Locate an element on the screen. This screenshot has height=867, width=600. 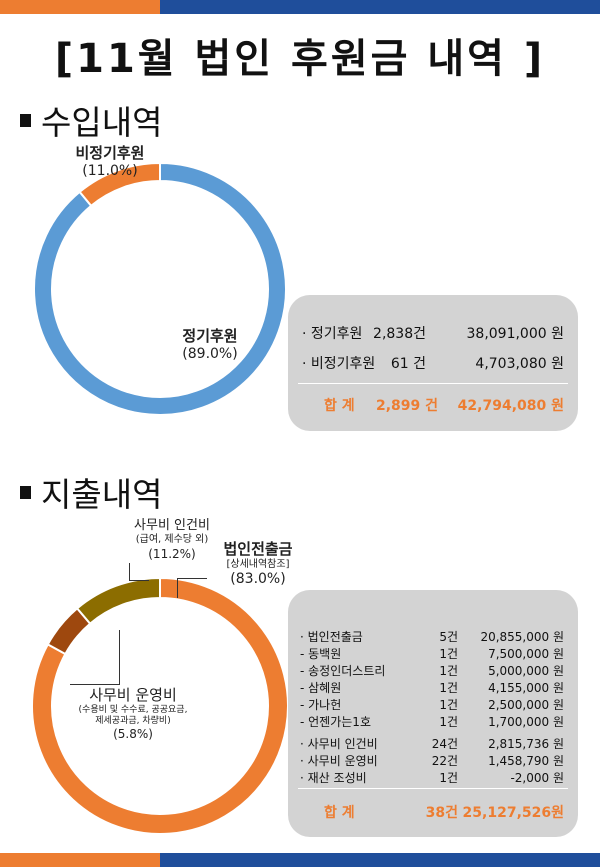
income-label-irregular: 비정기후원 (11.0%) is located at coordinates (110, 162).